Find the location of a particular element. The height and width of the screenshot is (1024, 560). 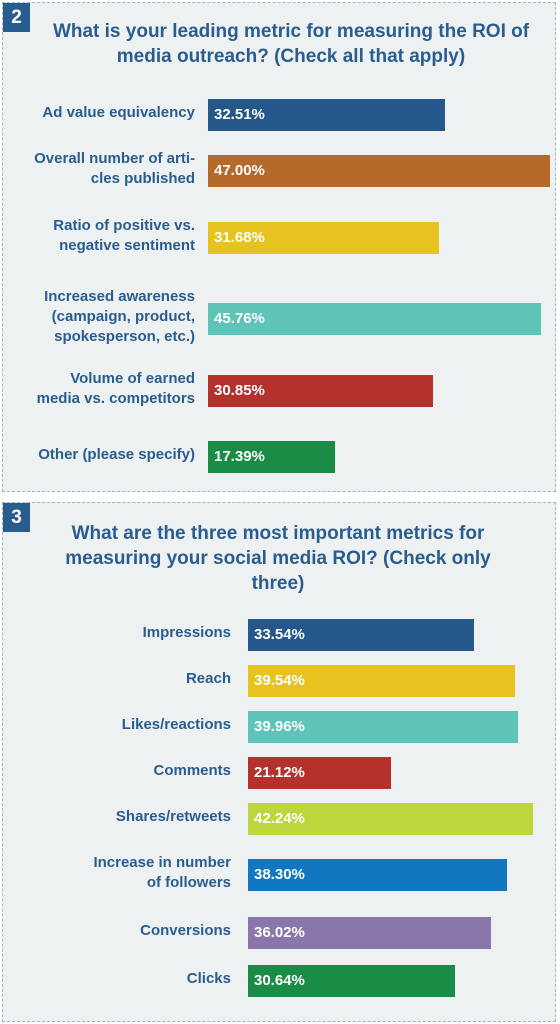

category-label: Reach is located at coordinates (208, 678).